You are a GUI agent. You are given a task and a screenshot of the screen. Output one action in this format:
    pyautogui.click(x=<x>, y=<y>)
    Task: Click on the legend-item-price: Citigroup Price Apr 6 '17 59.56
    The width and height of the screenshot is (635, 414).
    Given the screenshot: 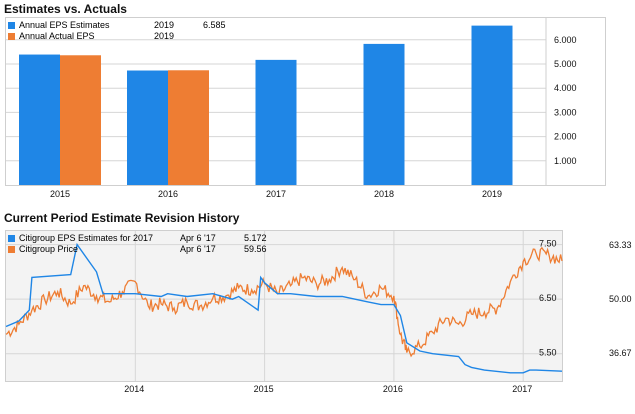 What is the action you would take?
    pyautogui.click(x=137, y=249)
    